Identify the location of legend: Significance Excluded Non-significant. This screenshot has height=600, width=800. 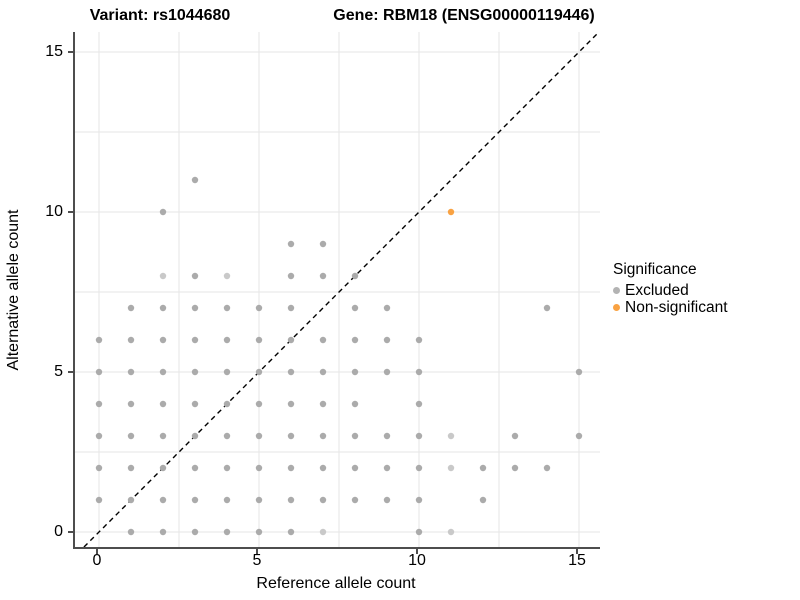
(670, 288).